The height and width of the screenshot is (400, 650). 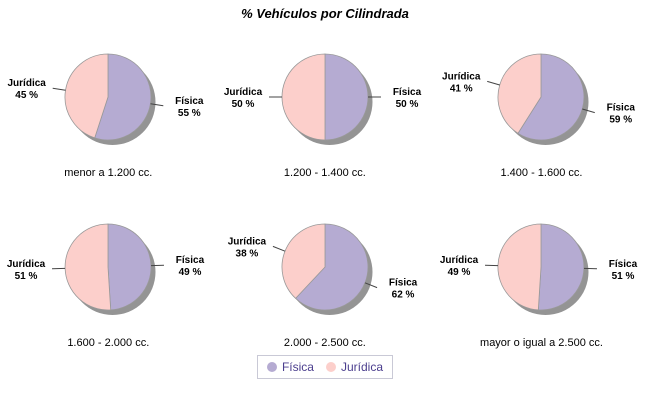 I want to click on pie-chart-cell: Física 49 % Jurídica 51 % 1.600 - 2.000 cc., so click(x=108, y=272).